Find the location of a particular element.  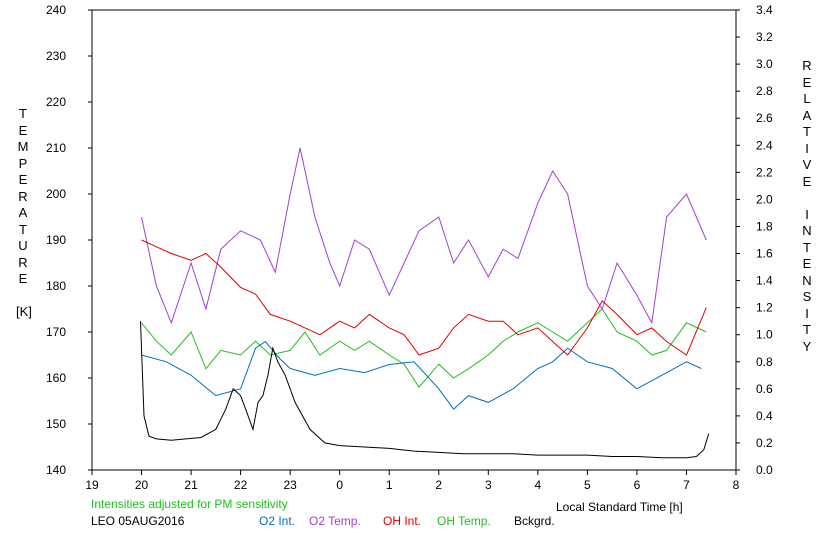

y2-tick-label: 2.4 is located at coordinates (764, 145).